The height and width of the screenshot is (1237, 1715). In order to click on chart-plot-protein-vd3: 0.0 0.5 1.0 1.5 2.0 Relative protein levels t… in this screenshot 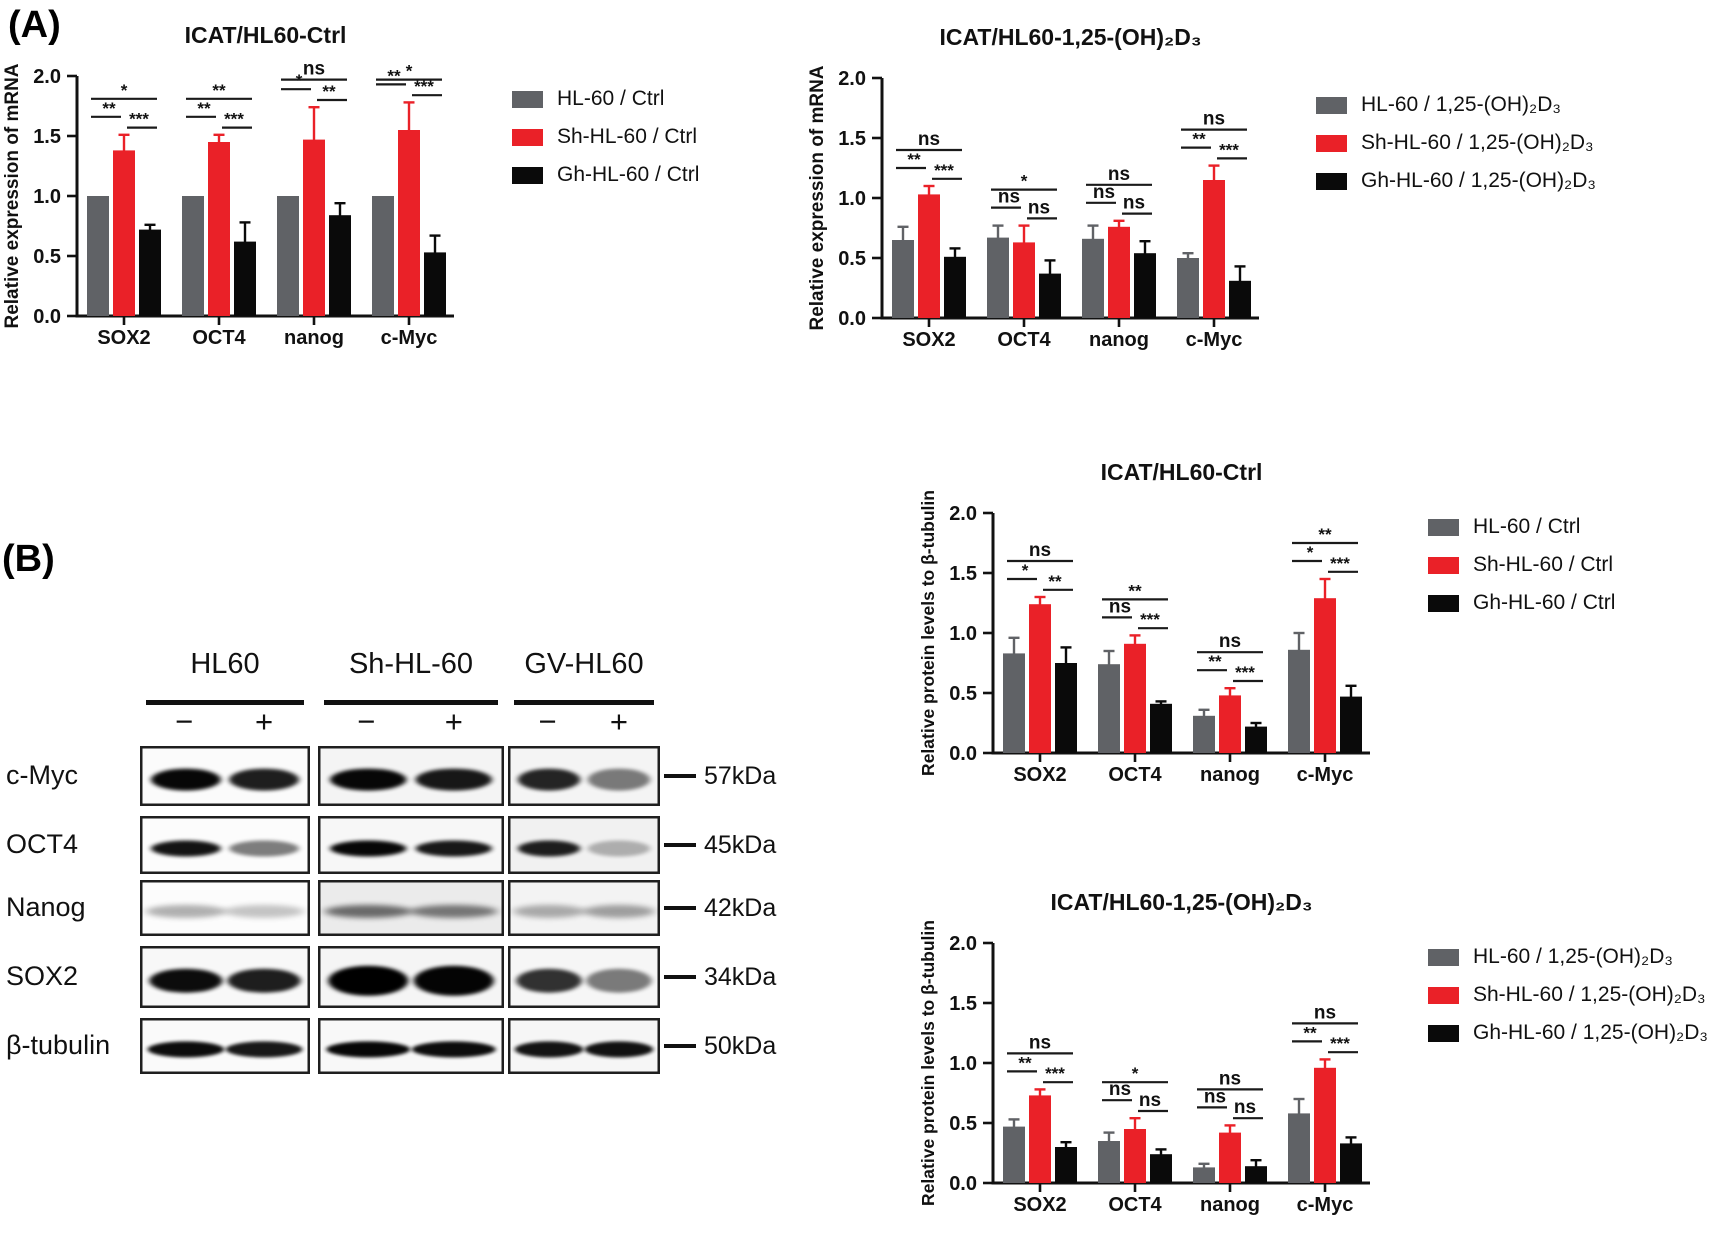, I will do `click(1144, 1068)`.